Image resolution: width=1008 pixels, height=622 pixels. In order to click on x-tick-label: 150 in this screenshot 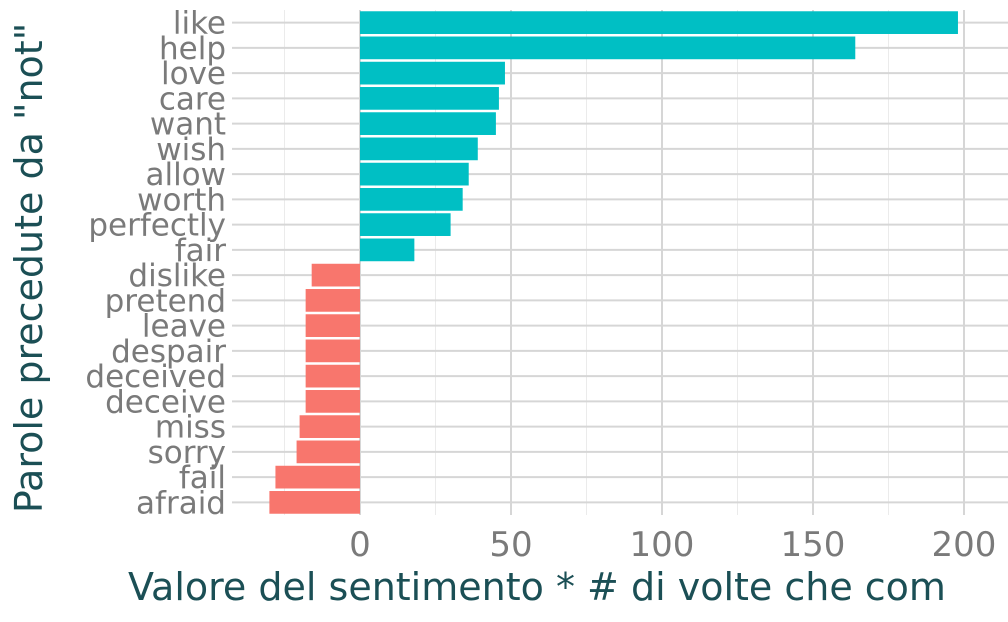, I will do `click(813, 545)`.